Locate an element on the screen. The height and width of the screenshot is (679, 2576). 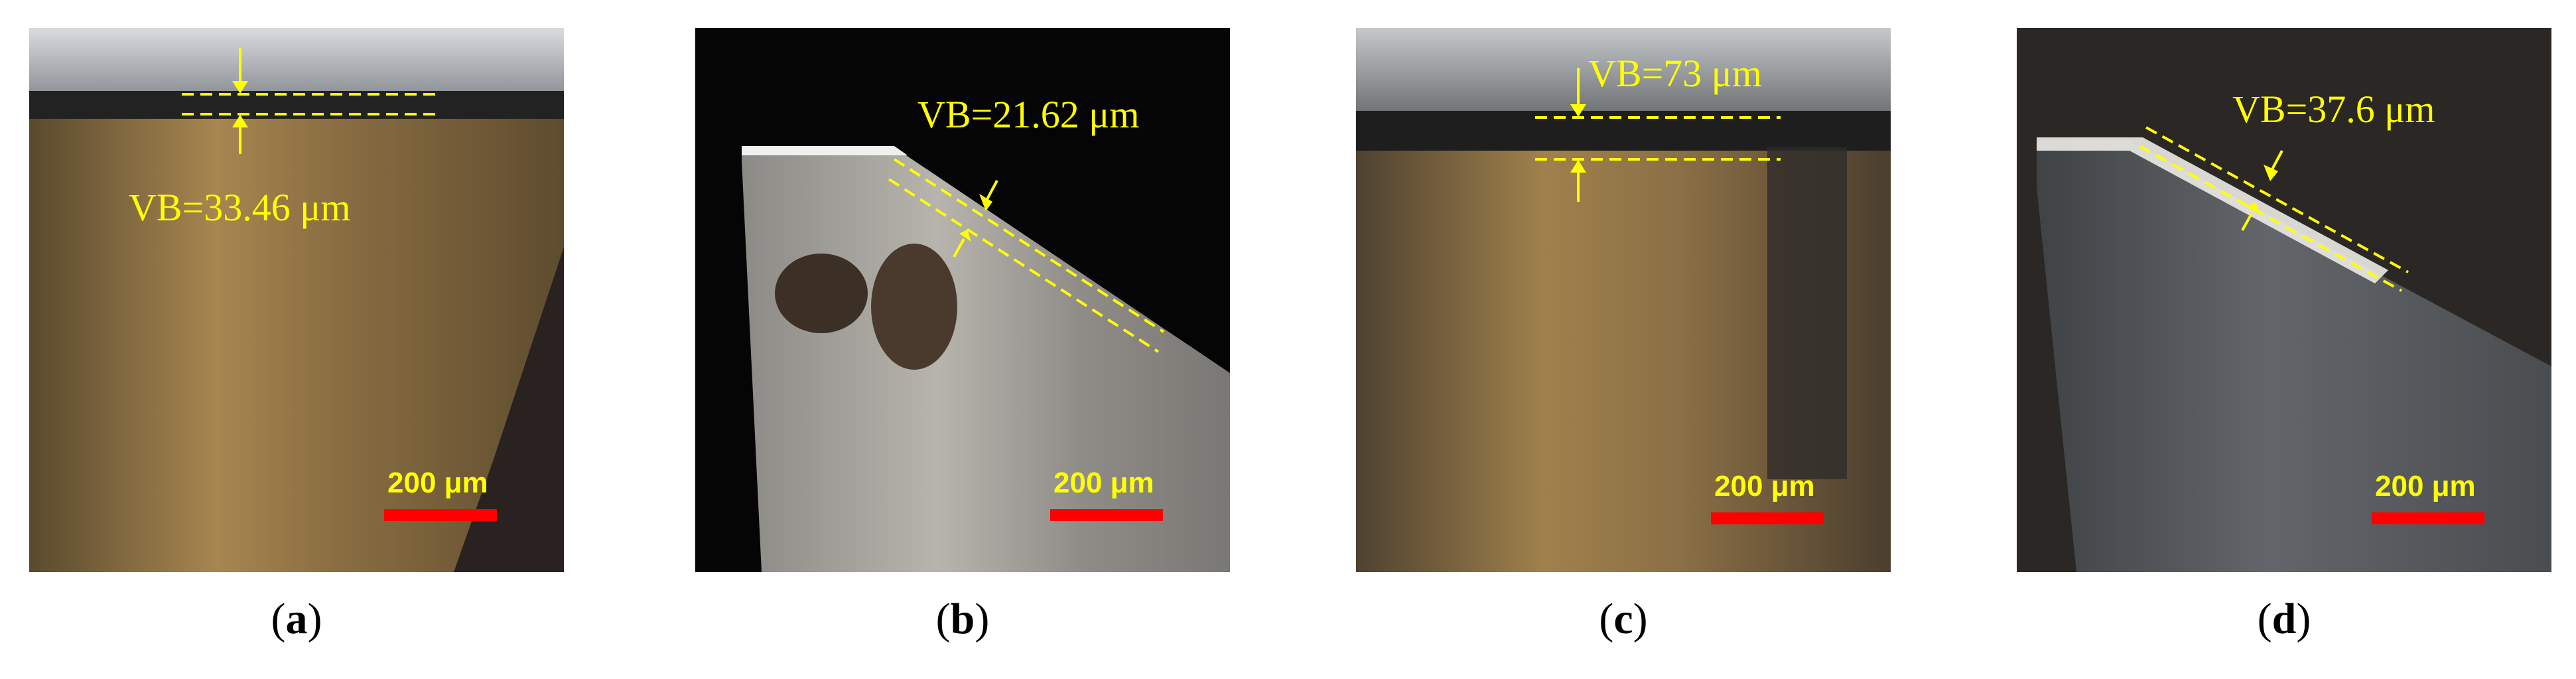
caption-c: (c) is located at coordinates (1623, 619).